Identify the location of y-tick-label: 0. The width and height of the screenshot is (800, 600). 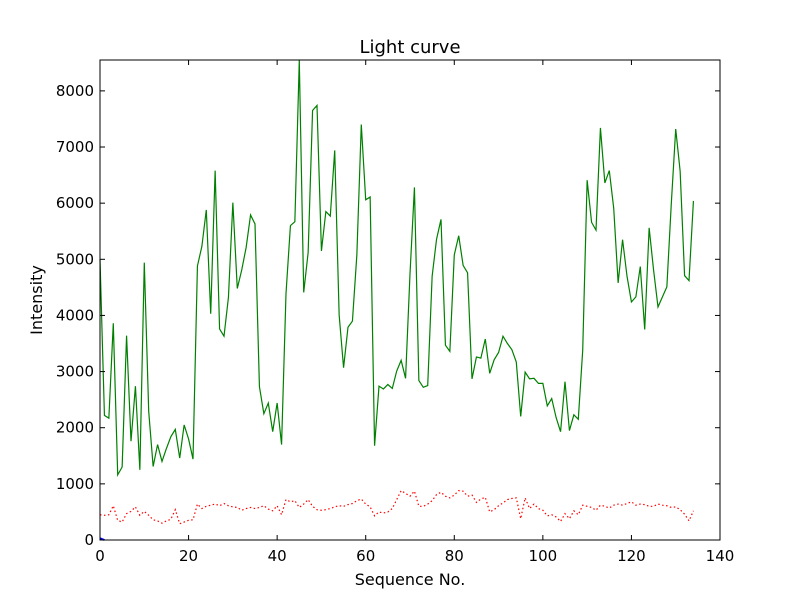
(89, 540).